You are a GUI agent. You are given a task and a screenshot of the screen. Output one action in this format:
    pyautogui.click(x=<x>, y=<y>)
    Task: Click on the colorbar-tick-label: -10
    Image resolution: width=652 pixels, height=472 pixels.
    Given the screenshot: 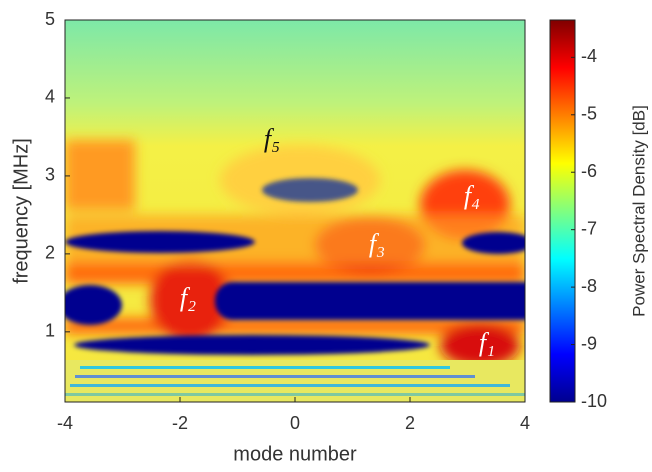 What is the action you would take?
    pyautogui.click(x=594, y=401)
    